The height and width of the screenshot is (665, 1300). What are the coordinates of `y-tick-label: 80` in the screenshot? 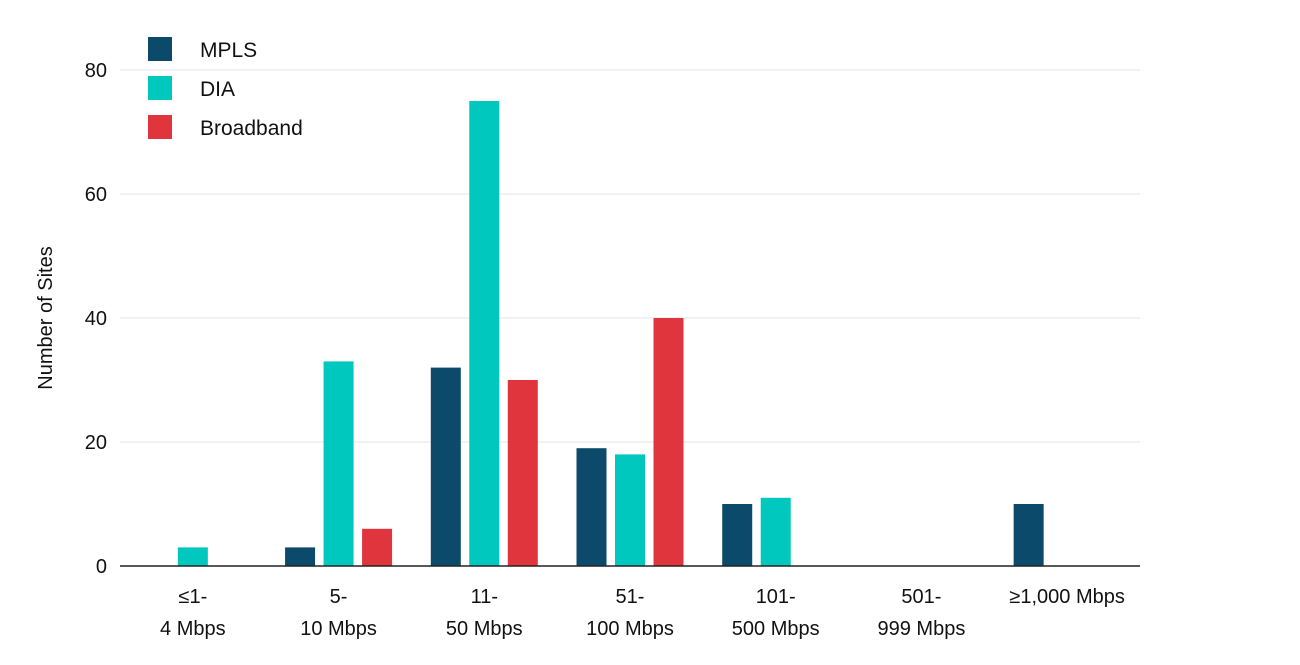 It's located at (96, 71).